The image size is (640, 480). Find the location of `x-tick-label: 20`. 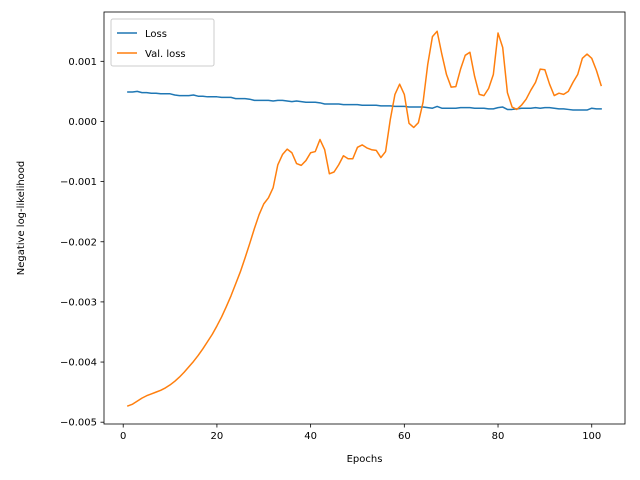

x-tick-label: 20 is located at coordinates (217, 436).